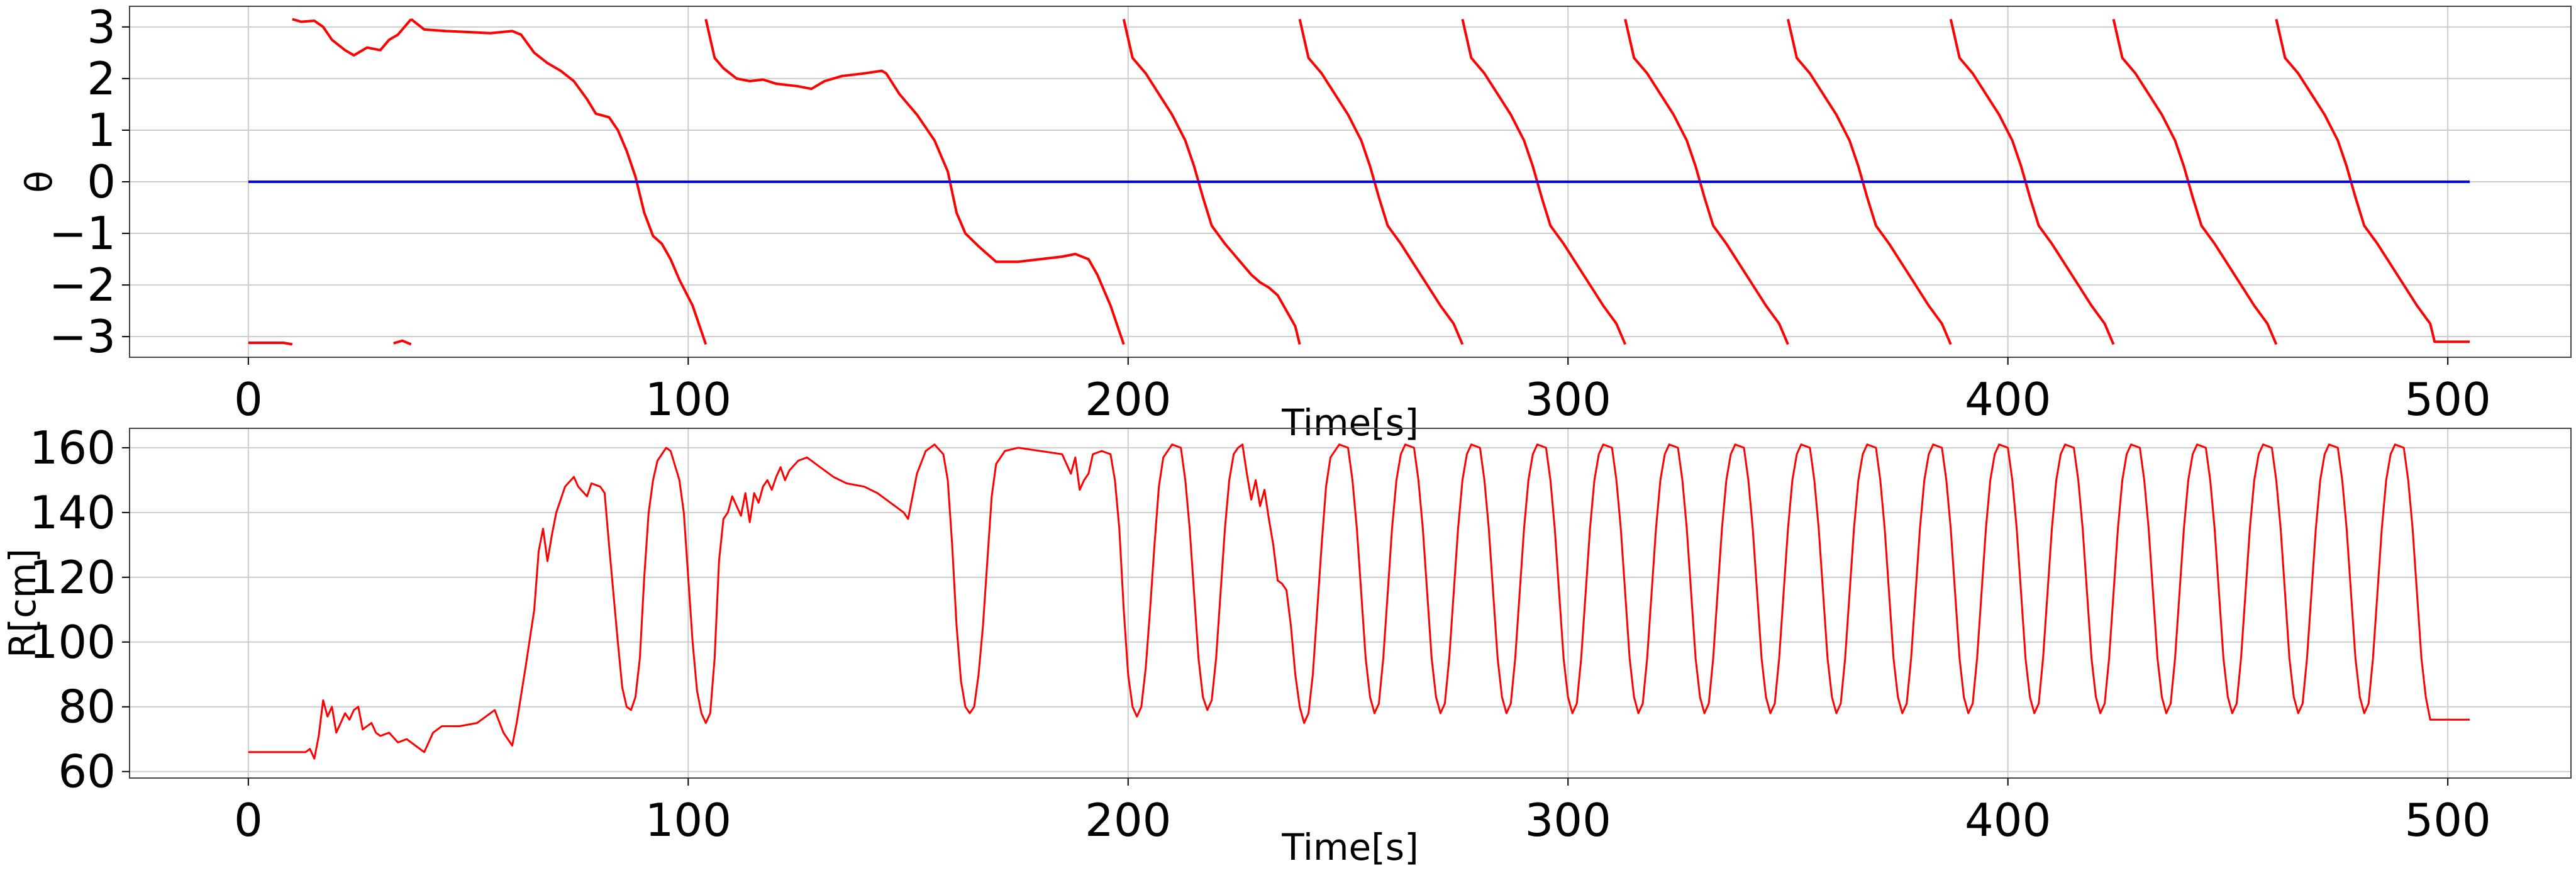 This screenshot has height=873, width=2576. What do you see at coordinates (82, 233) in the screenshot?
I see `y-tick-label: −1` at bounding box center [82, 233].